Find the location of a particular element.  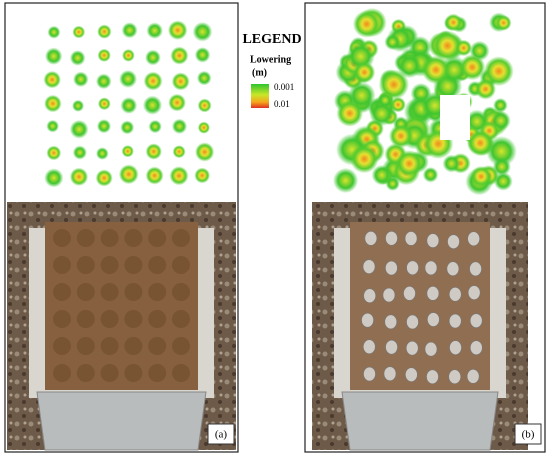

legend-tick: 0.001 is located at coordinates (284, 87).